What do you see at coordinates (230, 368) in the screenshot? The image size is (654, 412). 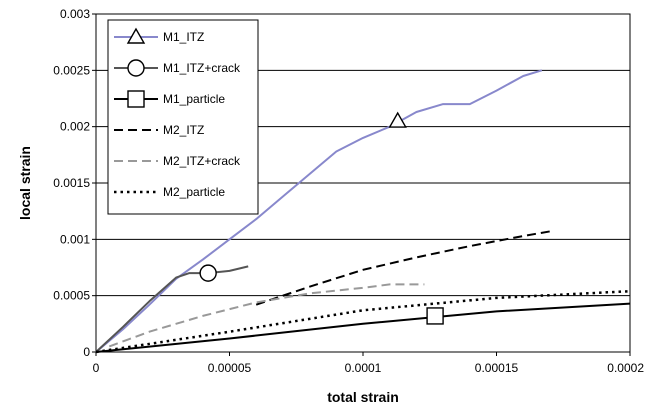 I see `x-tick-label: 0.00005` at bounding box center [230, 368].